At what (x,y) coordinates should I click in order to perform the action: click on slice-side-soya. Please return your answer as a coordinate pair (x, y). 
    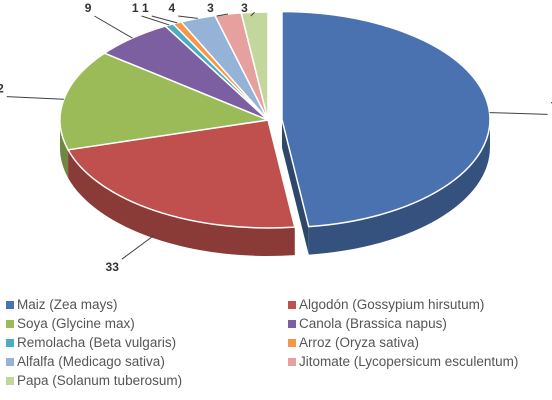
    Looking at the image, I should click on (64, 149).